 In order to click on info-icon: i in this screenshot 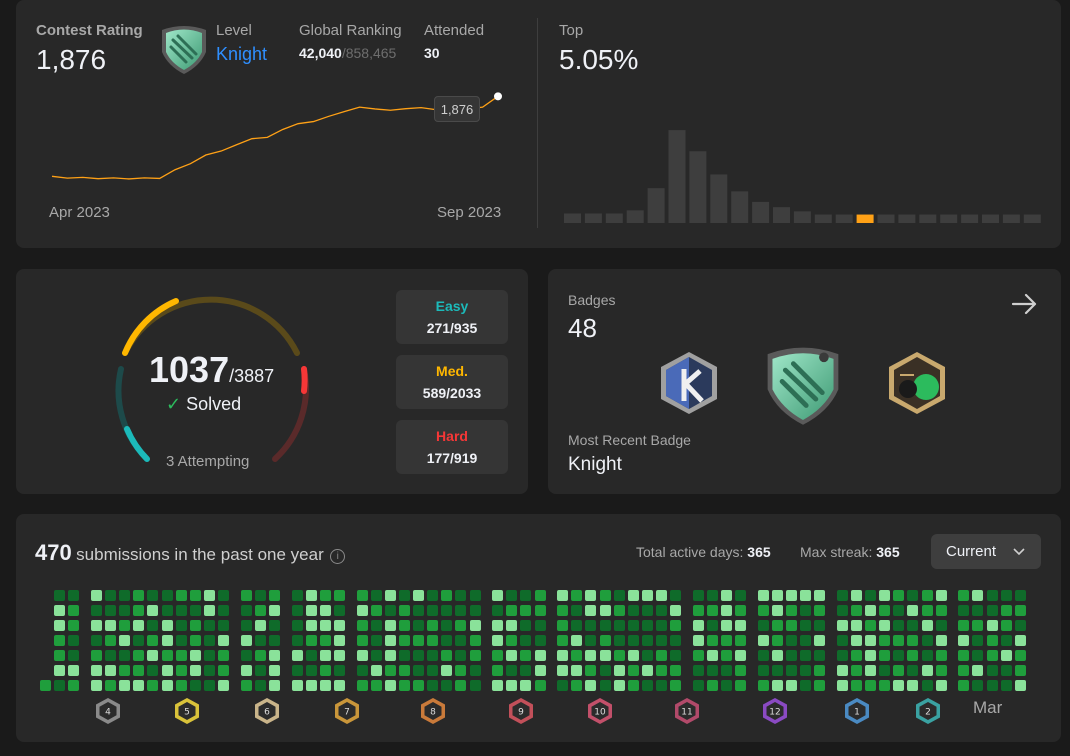, I will do `click(338, 556)`.